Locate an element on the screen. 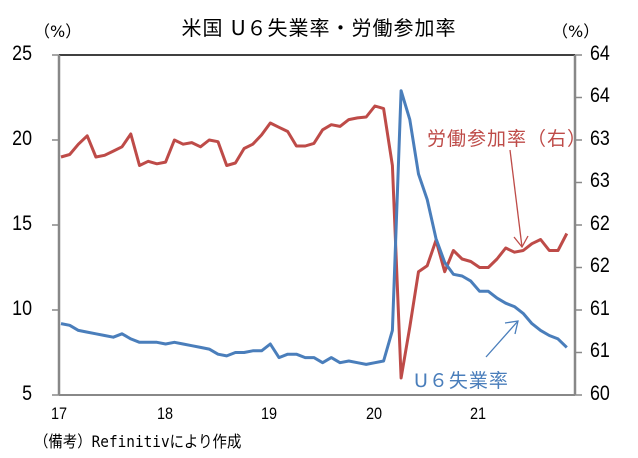  left-axis-unit: （%） is located at coordinates (58, 31).